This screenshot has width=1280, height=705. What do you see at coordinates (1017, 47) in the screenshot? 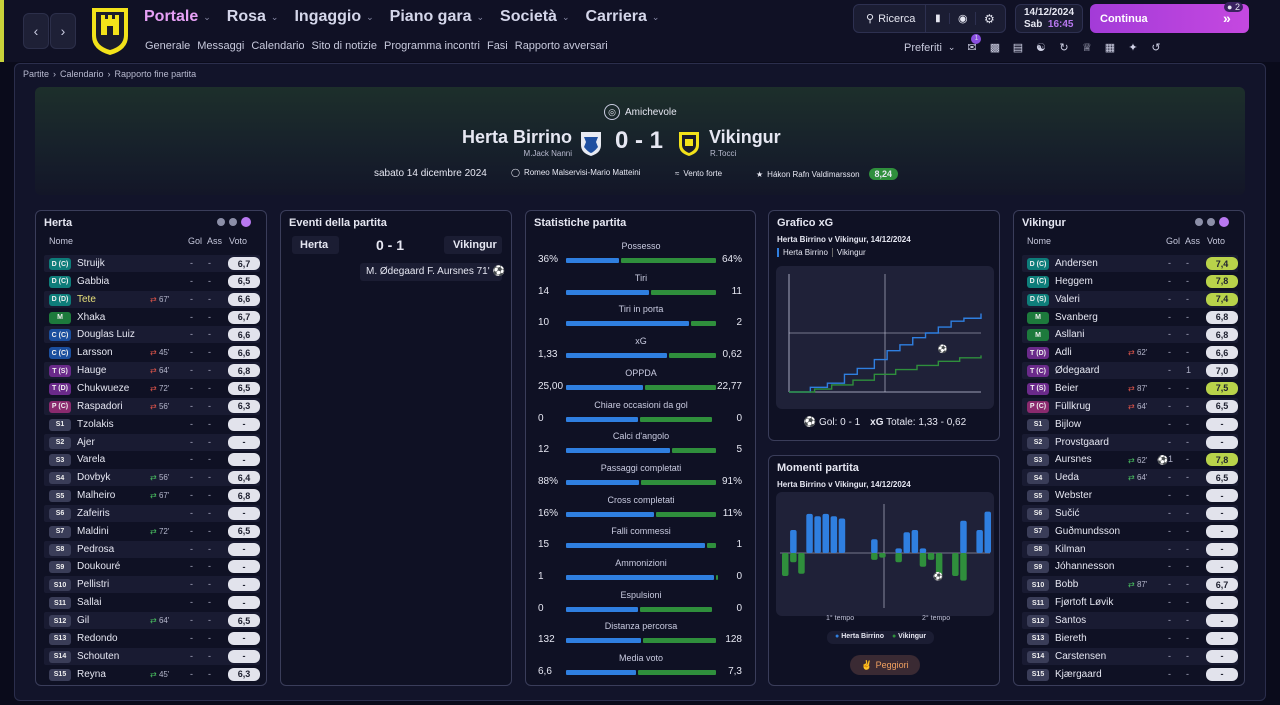
I see `clipboard-shortcut: ▤` at bounding box center [1017, 47].